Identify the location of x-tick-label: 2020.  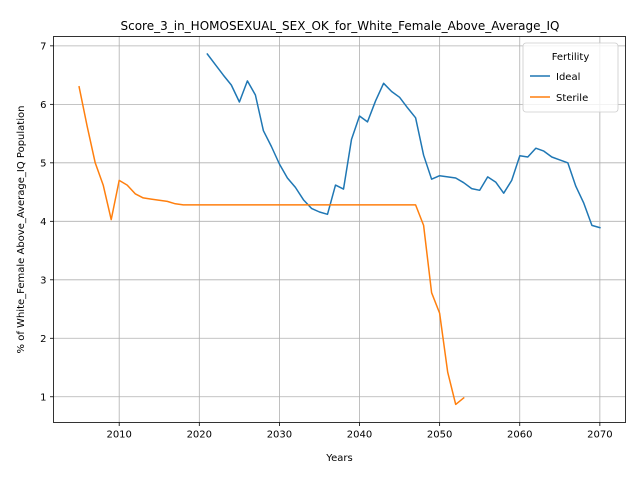
(199, 435).